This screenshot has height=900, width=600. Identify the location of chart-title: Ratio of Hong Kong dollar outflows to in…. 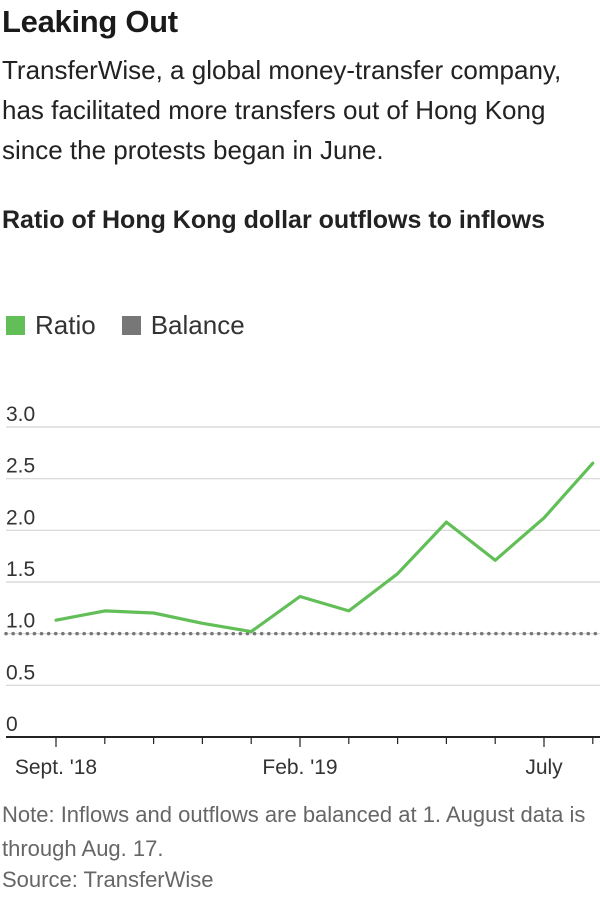
(273, 220).